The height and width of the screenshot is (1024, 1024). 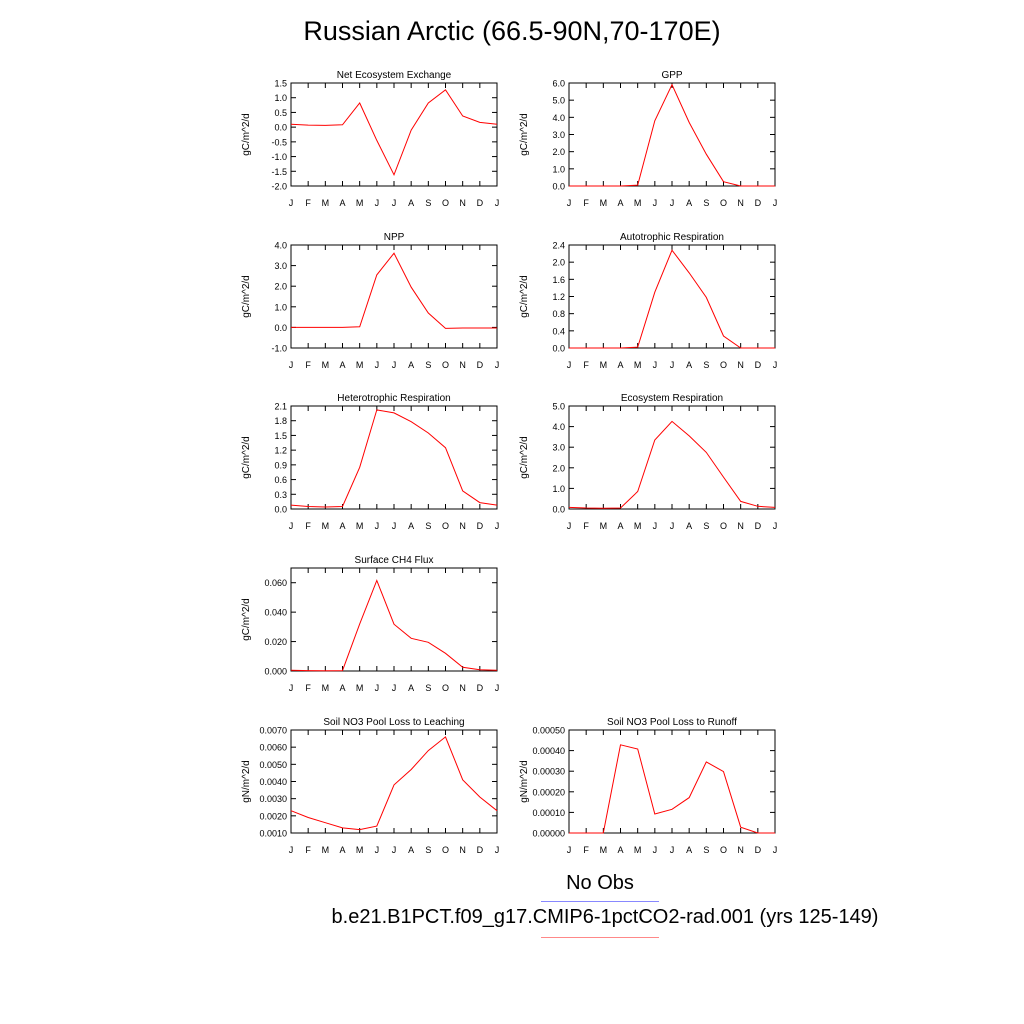 What do you see at coordinates (600, 883) in the screenshot?
I see `legend-obs-label: No Obs` at bounding box center [600, 883].